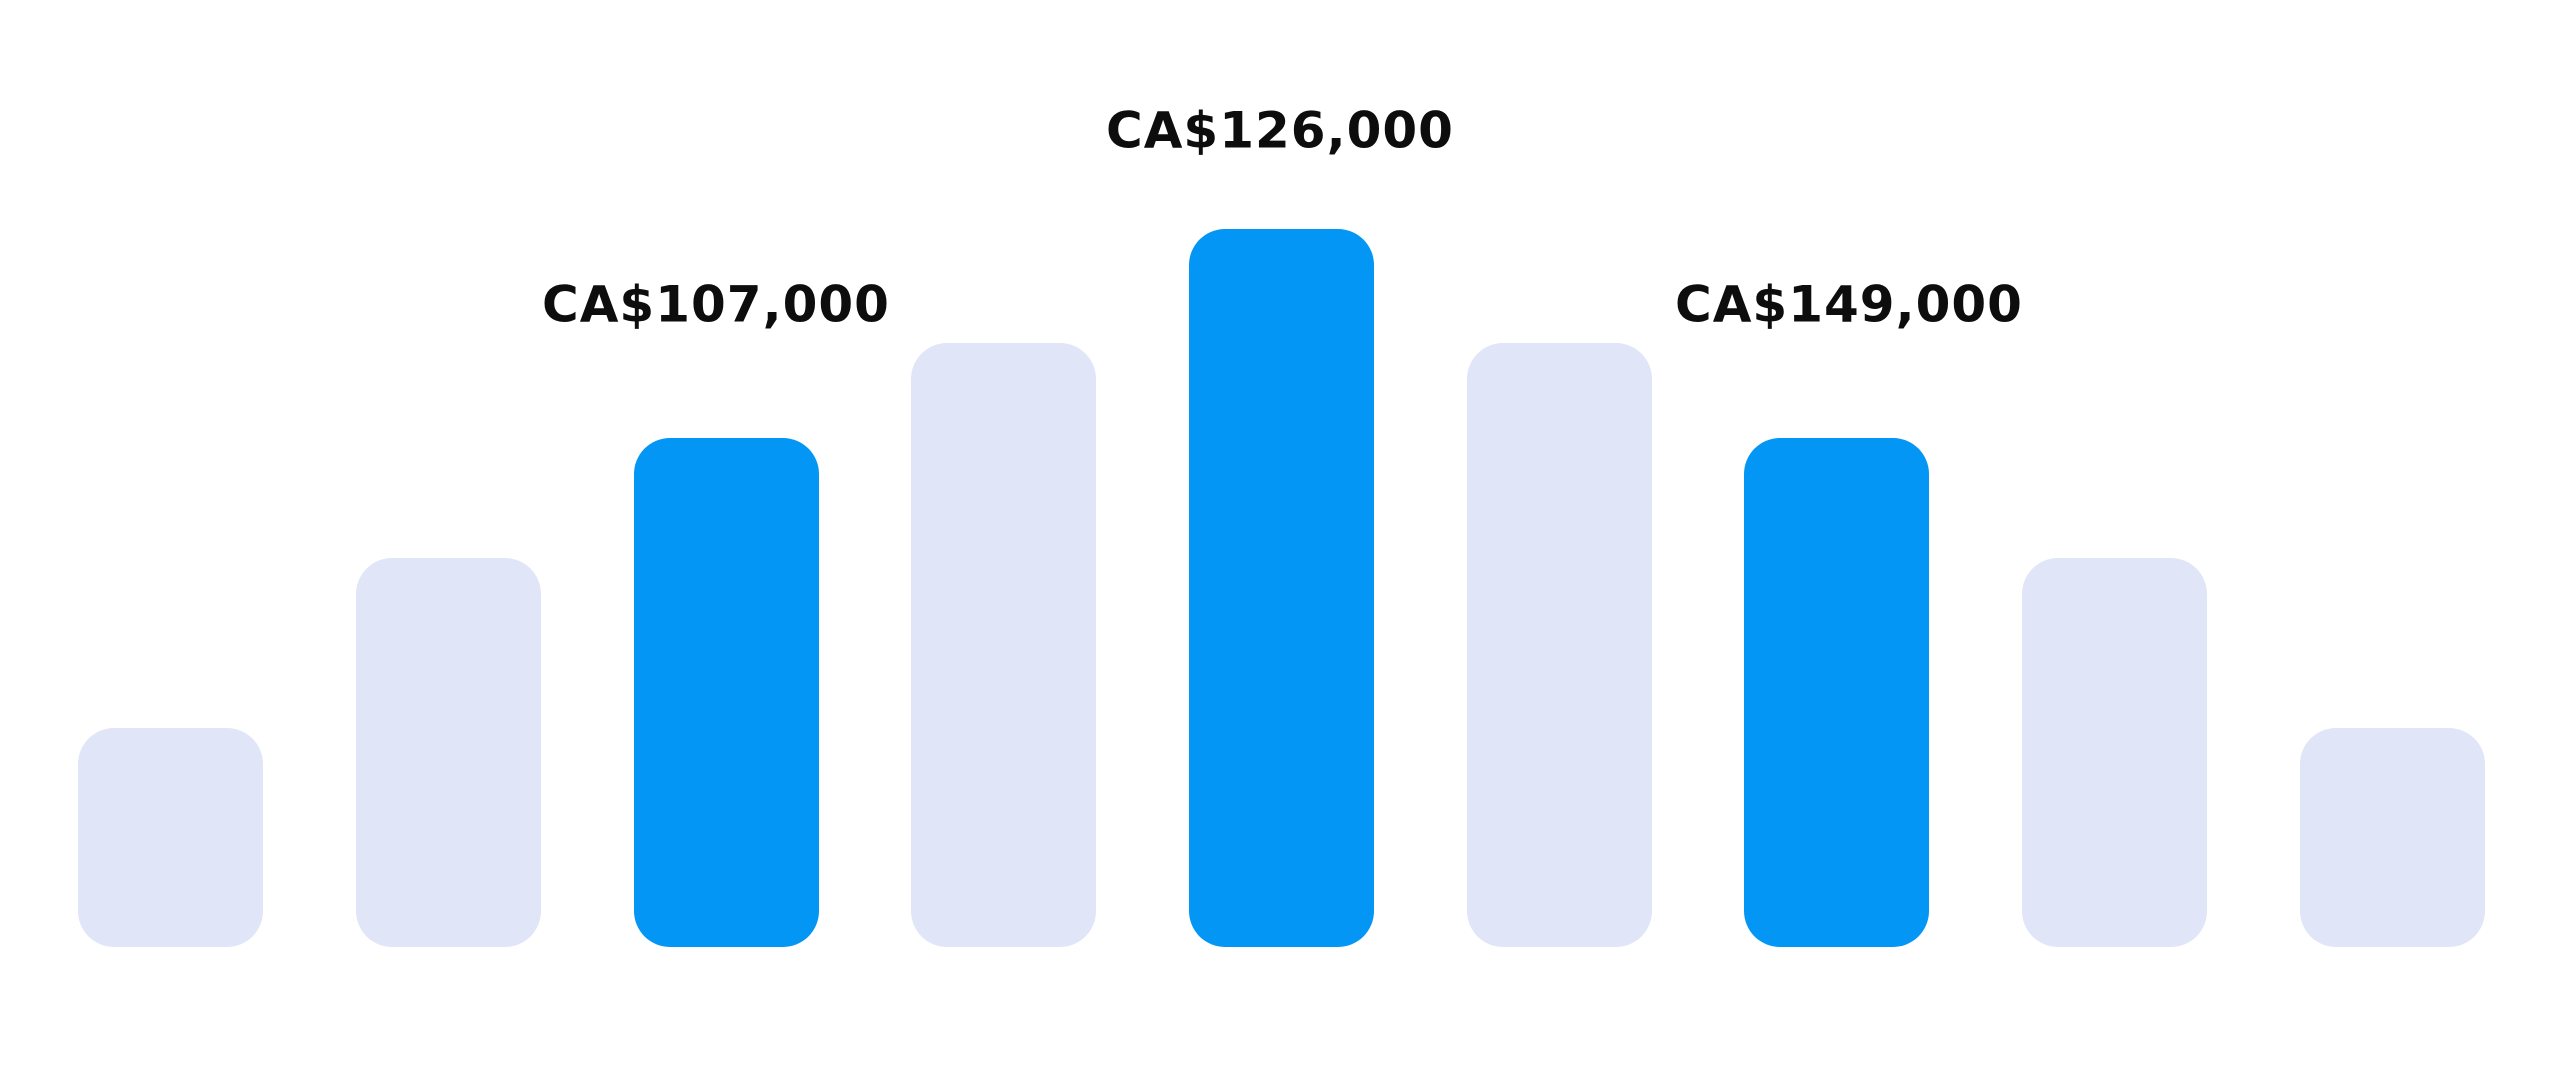 This screenshot has width=2560, height=1067. I want to click on price-label: CA$149,000, so click(1849, 305).